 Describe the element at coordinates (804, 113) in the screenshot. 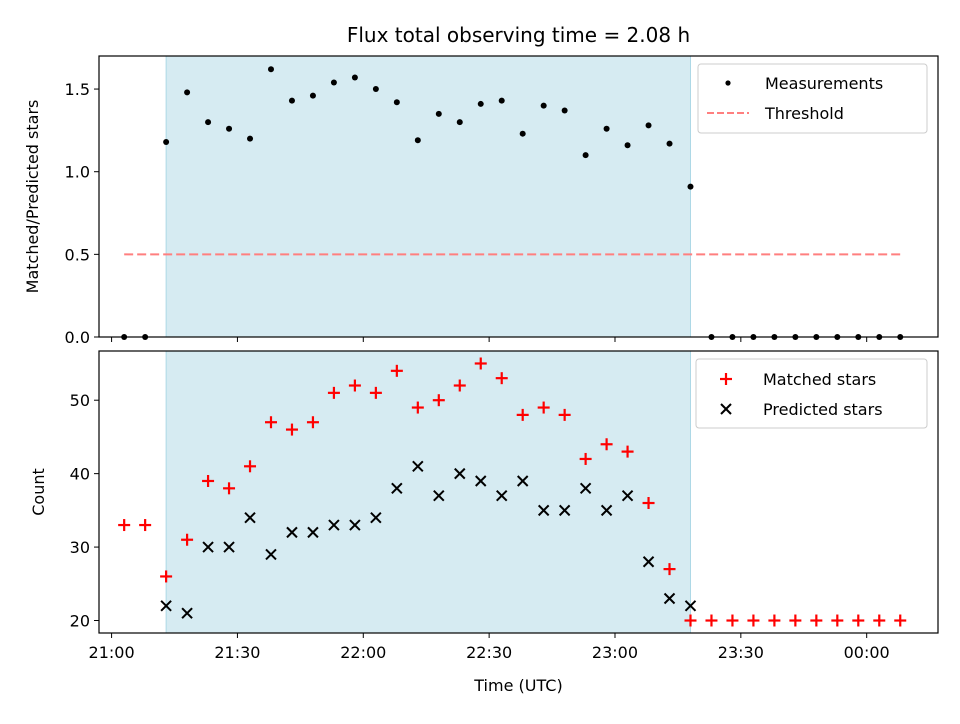

I see `legend-threshold-label: Threshold` at that location.